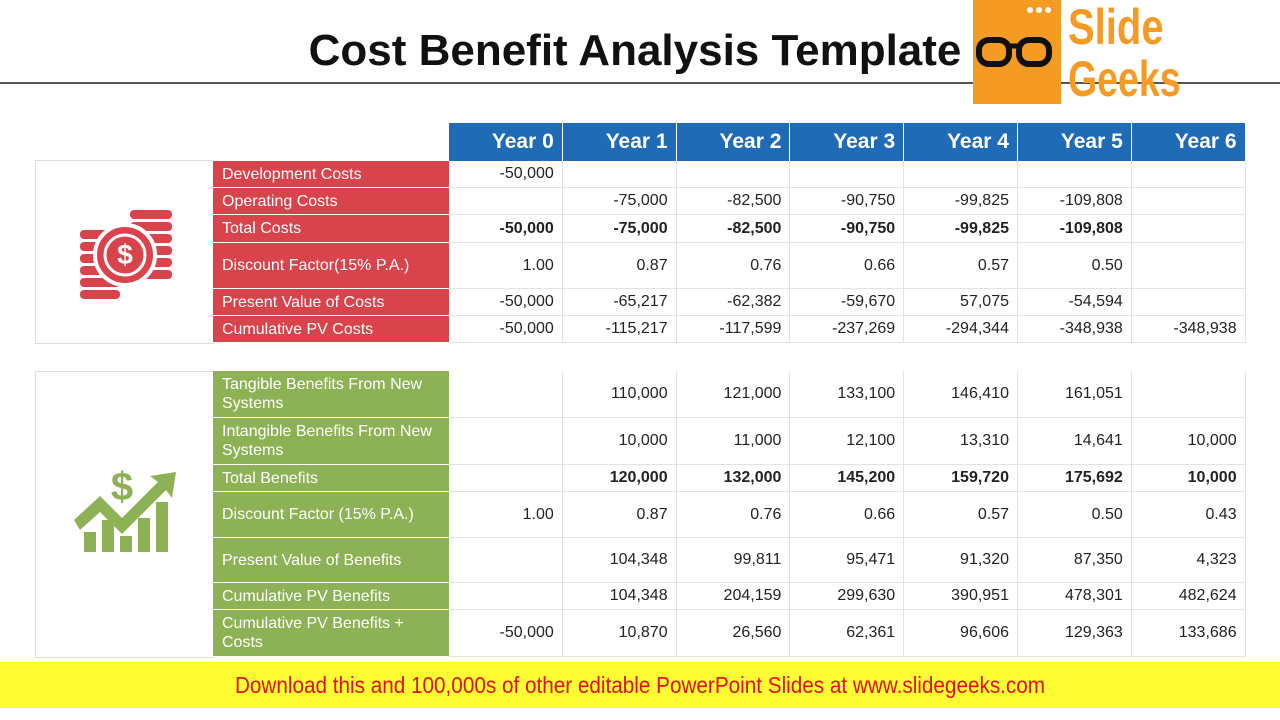 Image resolution: width=1280 pixels, height=720 pixels. I want to click on row-label: Discount Factor(15% P.A.), so click(331, 266).